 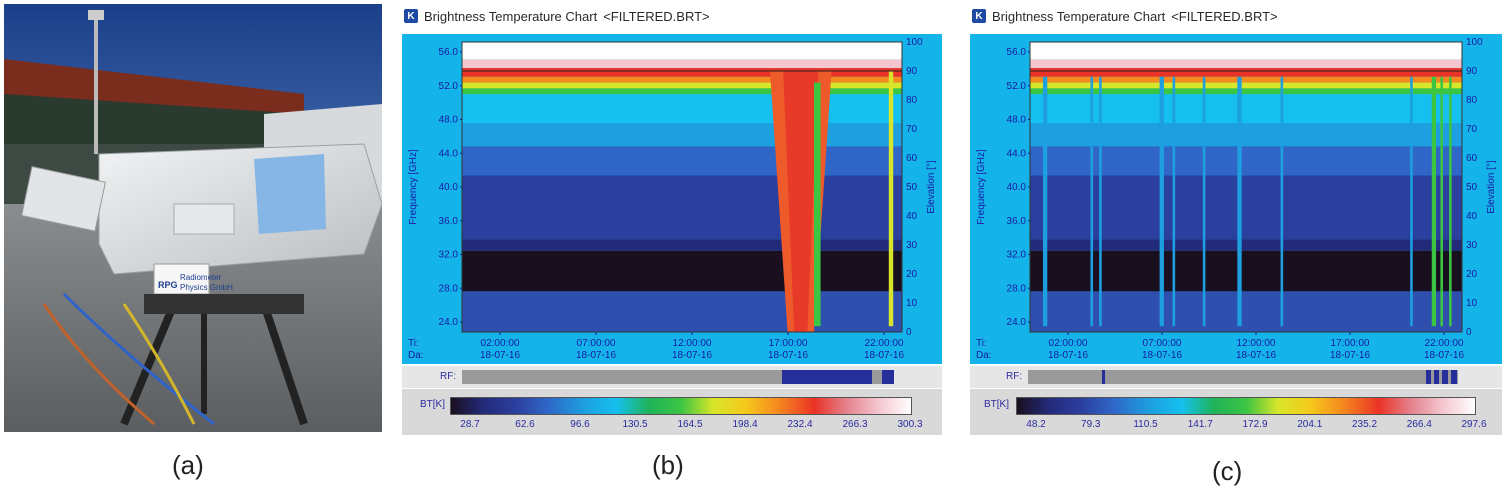 What do you see at coordinates (1246, 406) in the screenshot?
I see `bt-colorbar` at bounding box center [1246, 406].